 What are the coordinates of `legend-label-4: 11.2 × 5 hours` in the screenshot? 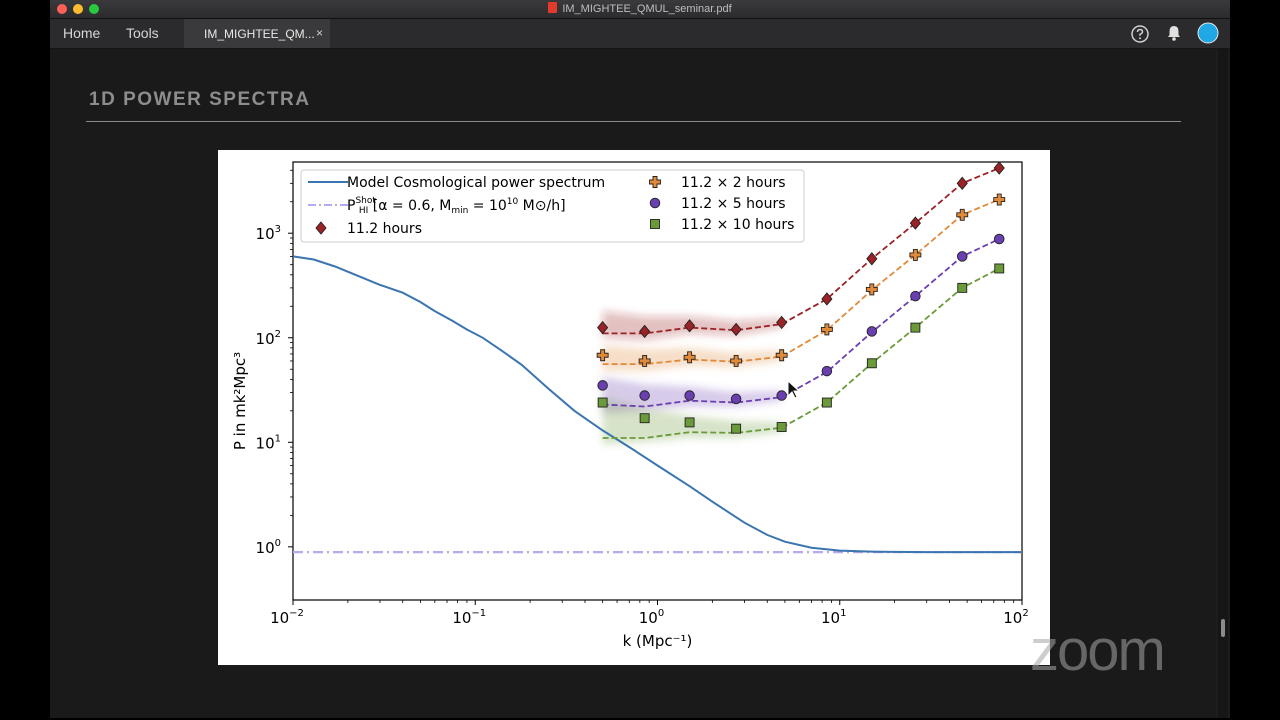 It's located at (733, 204).